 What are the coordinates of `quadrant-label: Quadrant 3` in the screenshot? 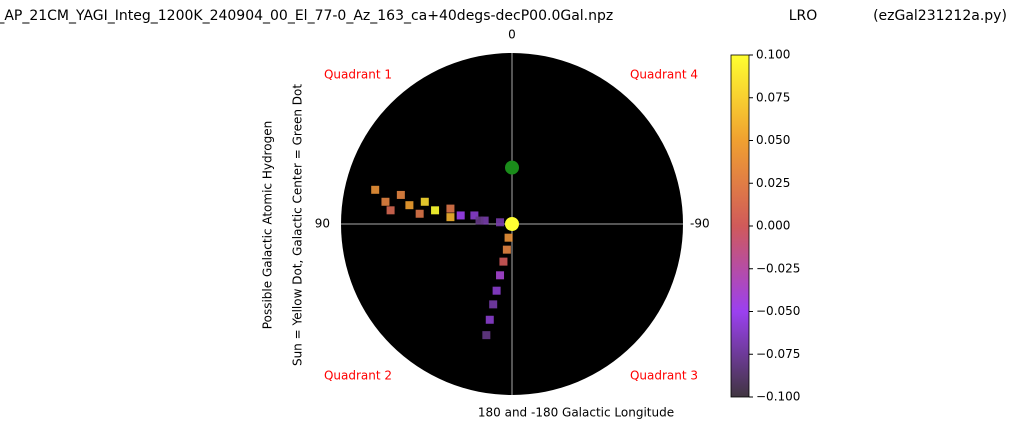 It's located at (664, 376).